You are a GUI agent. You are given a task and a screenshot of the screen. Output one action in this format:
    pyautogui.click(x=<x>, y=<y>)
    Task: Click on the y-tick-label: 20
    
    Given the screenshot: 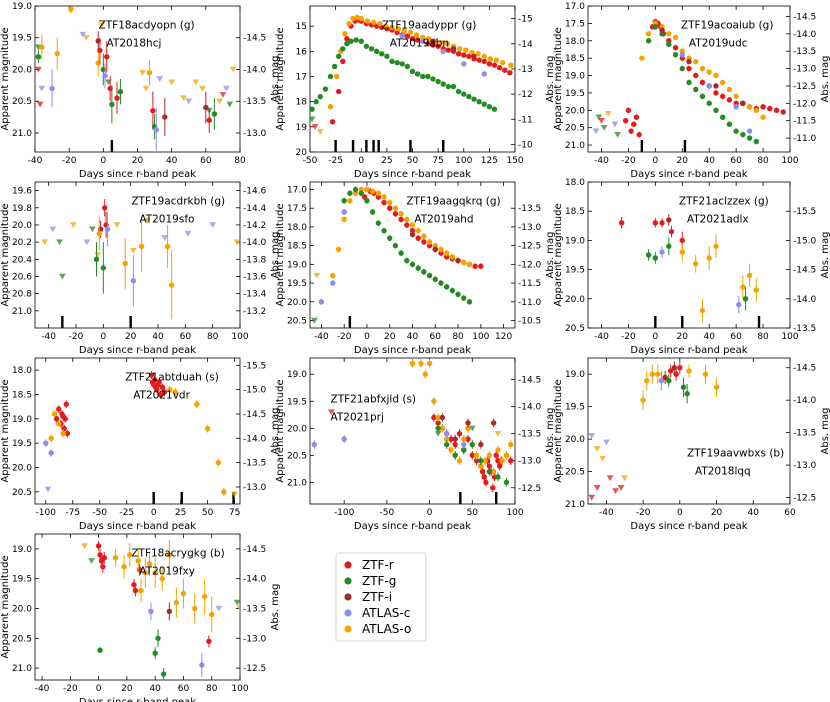 What is the action you would take?
    pyautogui.click(x=302, y=153)
    